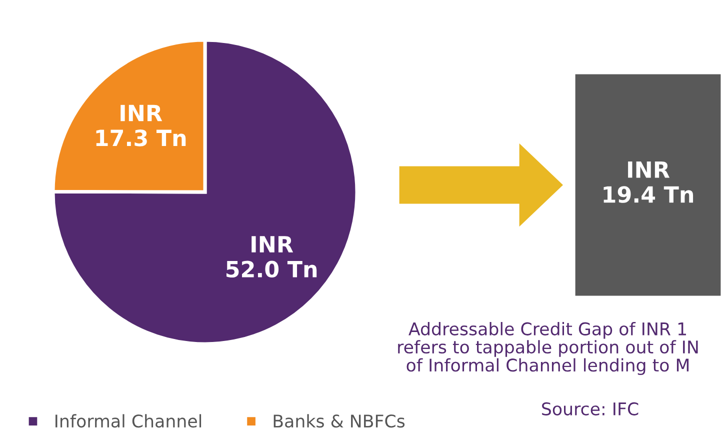 The image size is (722, 440). I want to click on text: Addressable Credit Gap of INR 1 refers to tappable portion out of IN of Informal Channel lending to M, so click(548, 349).